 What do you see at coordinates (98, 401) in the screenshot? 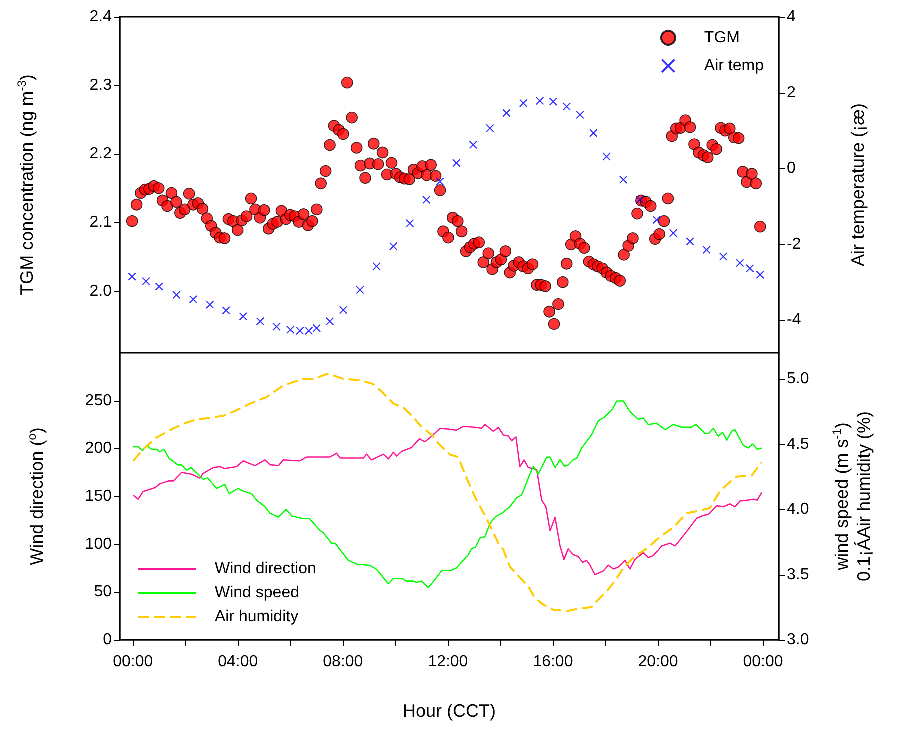
I see `y-tick-label: 250` at bounding box center [98, 401].